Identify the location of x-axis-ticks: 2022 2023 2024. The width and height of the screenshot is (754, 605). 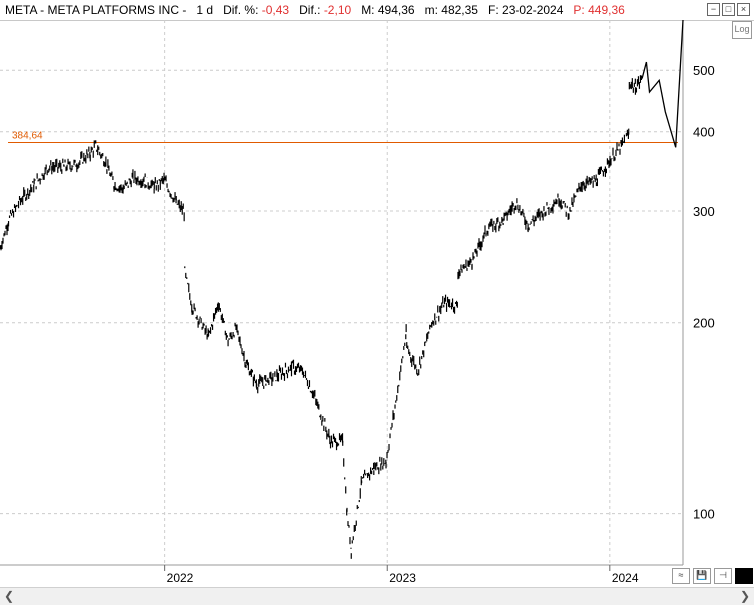
(401, 575).